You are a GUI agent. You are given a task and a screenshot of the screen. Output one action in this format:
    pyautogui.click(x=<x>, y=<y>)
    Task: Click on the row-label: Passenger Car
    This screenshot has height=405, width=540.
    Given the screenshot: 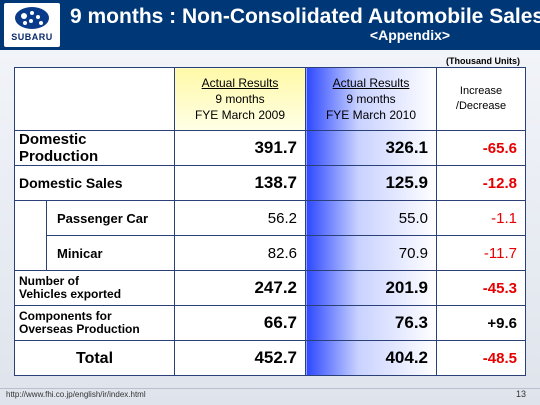 What is the action you would take?
    pyautogui.click(x=110, y=218)
    